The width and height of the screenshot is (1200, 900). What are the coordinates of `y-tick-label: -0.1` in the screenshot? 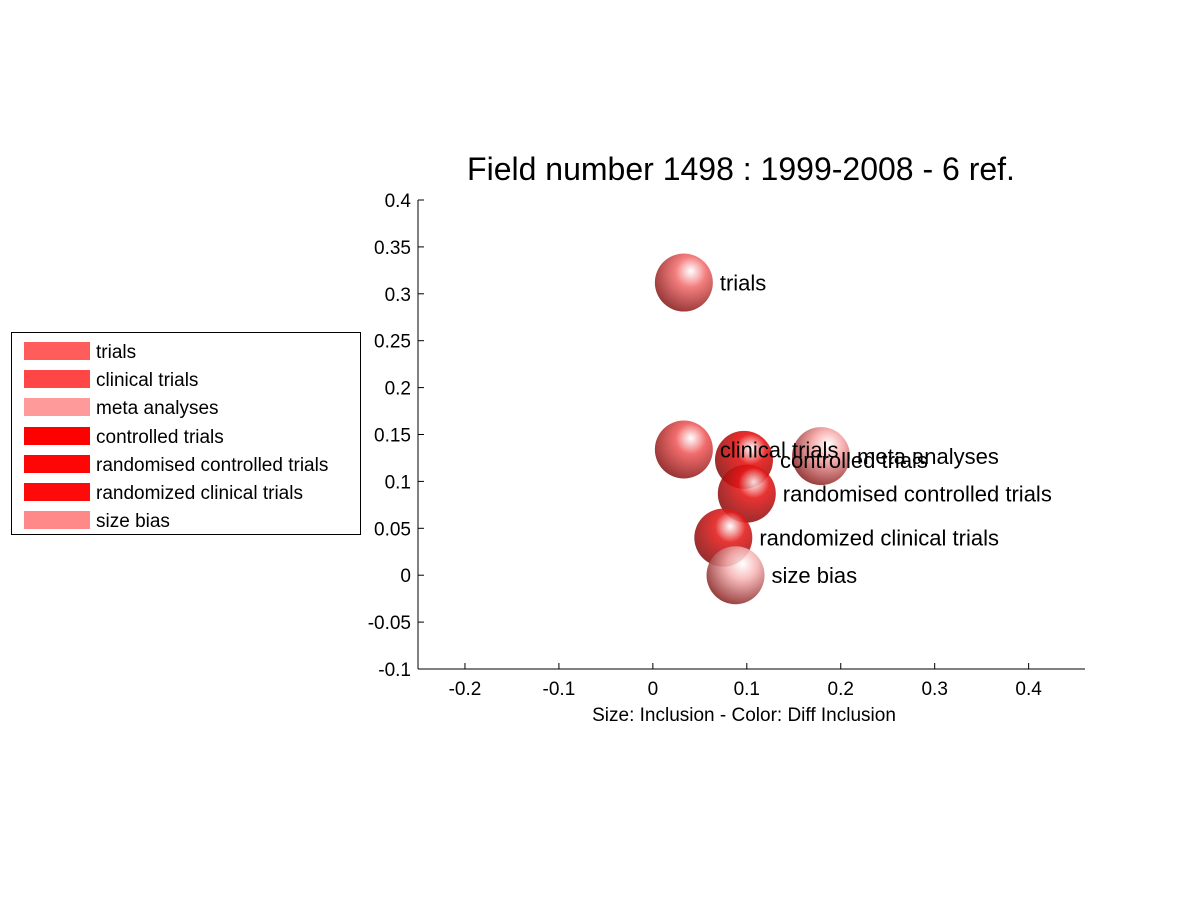 It's located at (394, 670).